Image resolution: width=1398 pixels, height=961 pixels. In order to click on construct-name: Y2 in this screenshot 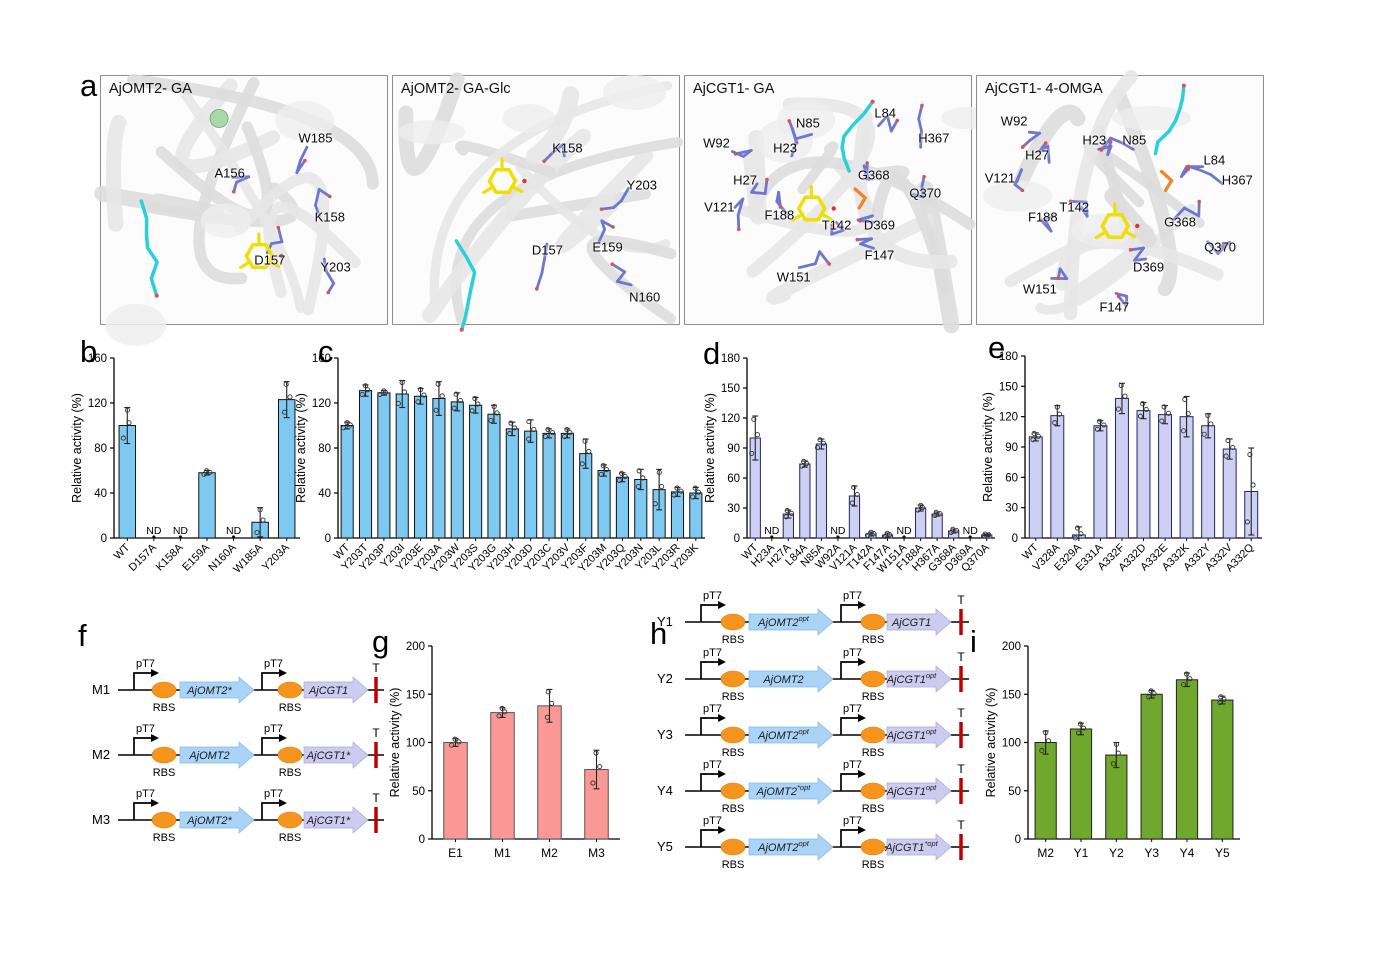, I will do `click(665, 678)`.